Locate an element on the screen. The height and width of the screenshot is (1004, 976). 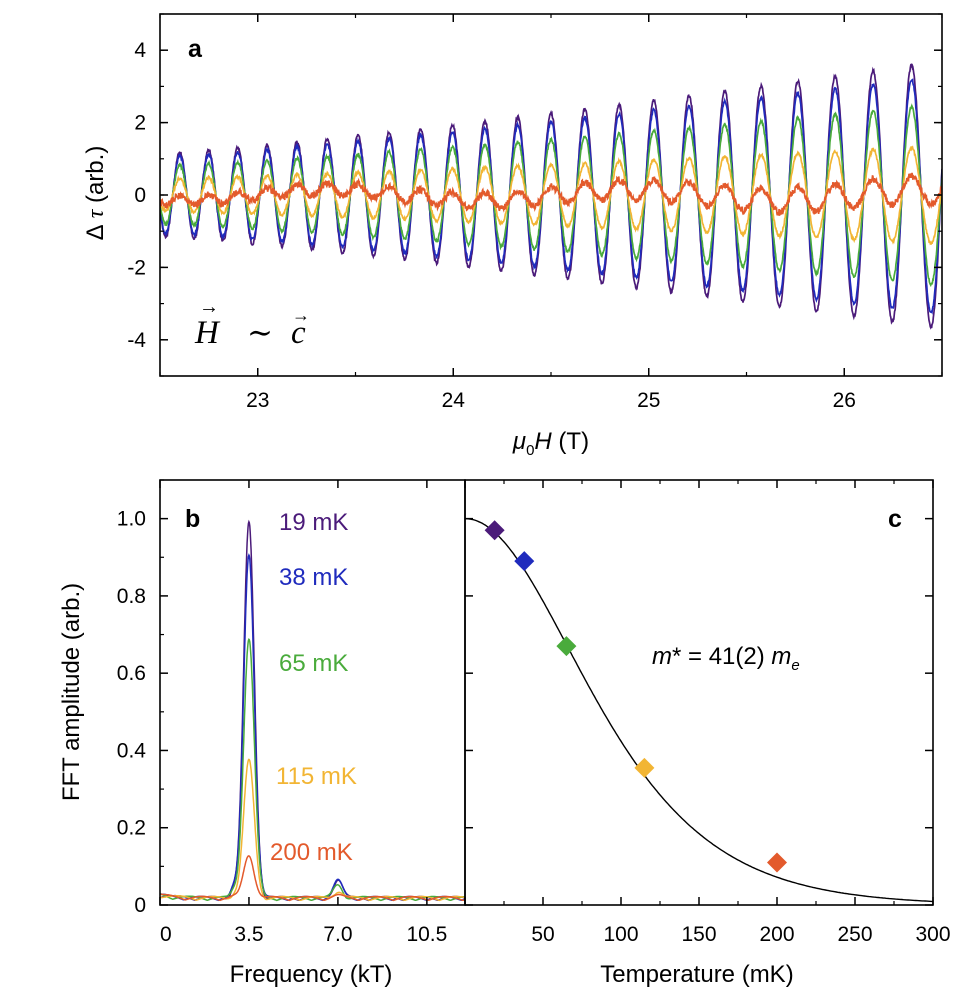
panel-a-ytick-label: -4 is located at coordinates (136, 340).